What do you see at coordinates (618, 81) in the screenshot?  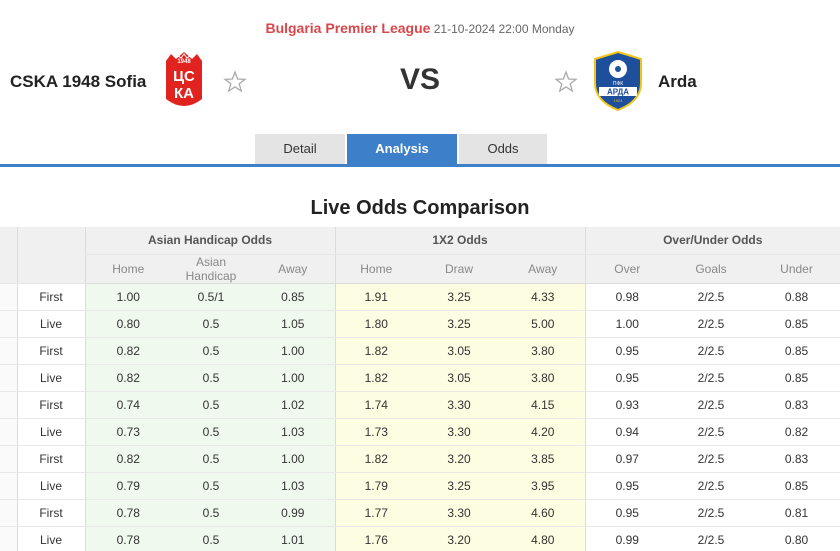 I see `arda-crest-icon: ПФК АРДА 1924` at bounding box center [618, 81].